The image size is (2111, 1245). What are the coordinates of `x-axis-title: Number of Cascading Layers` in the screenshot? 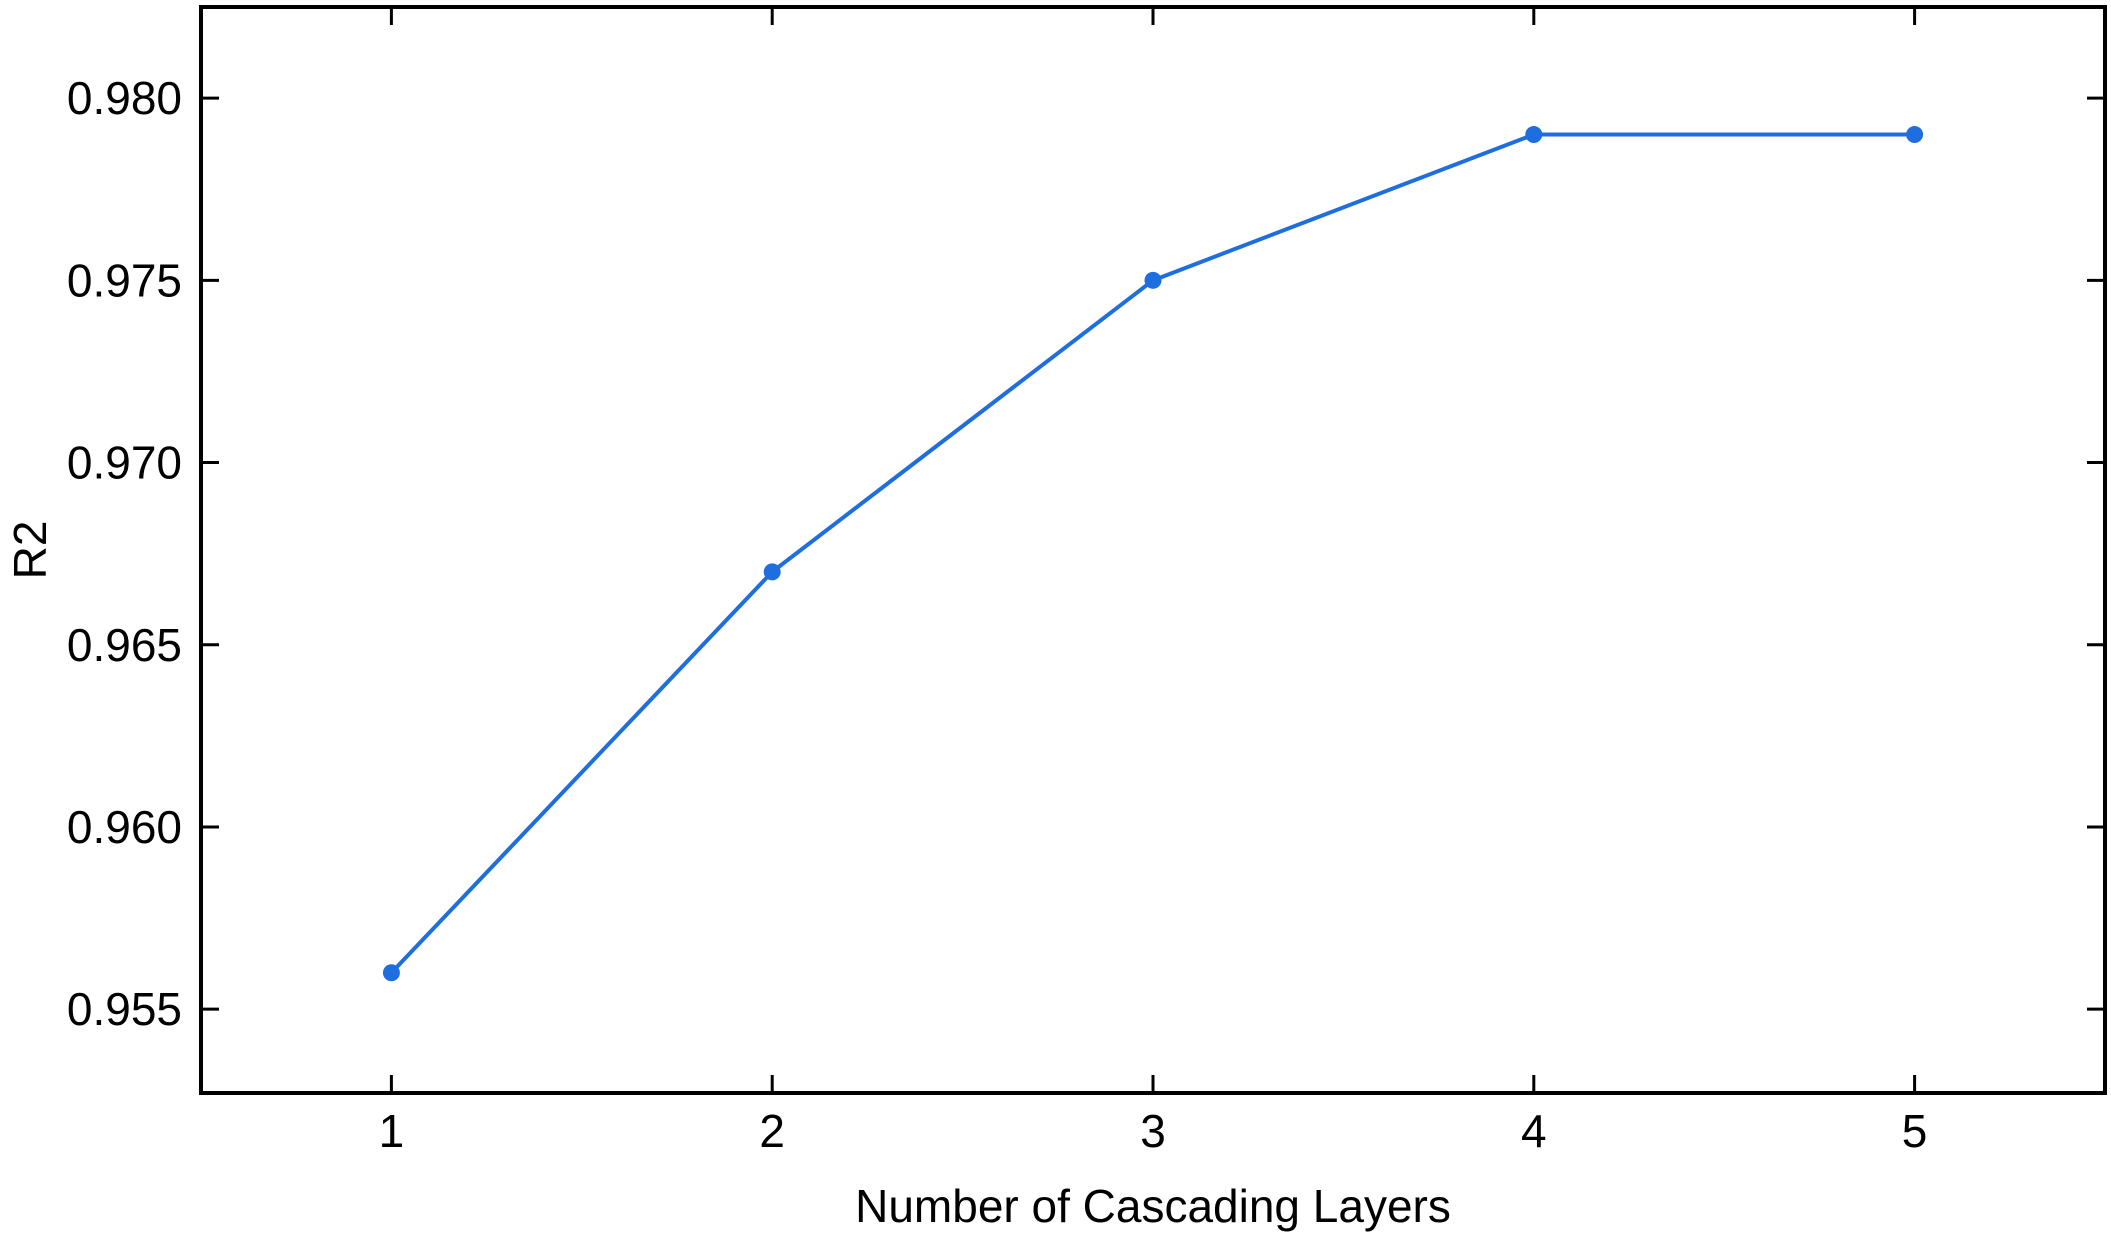 It's located at (1153, 1206).